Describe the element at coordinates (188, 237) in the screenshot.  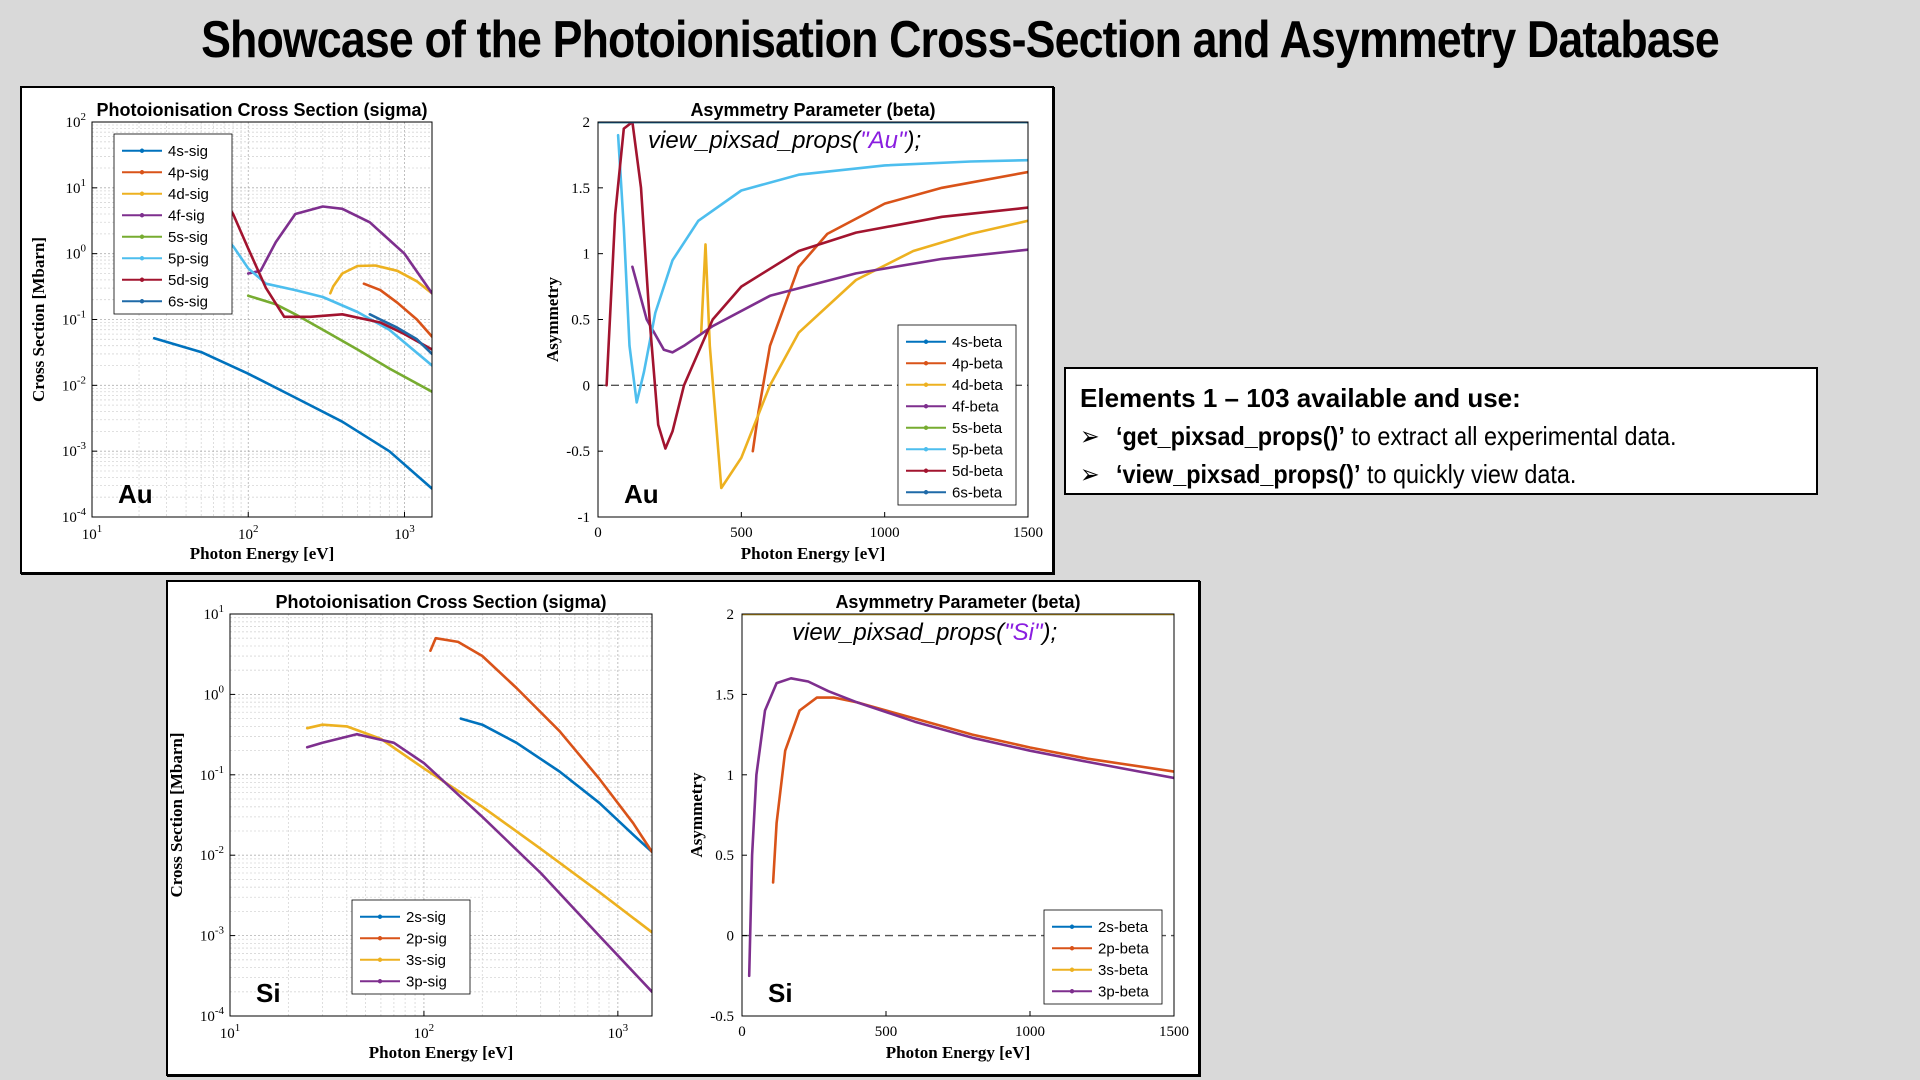
I see `legend-label-5s-sig: 5s-sig` at that location.